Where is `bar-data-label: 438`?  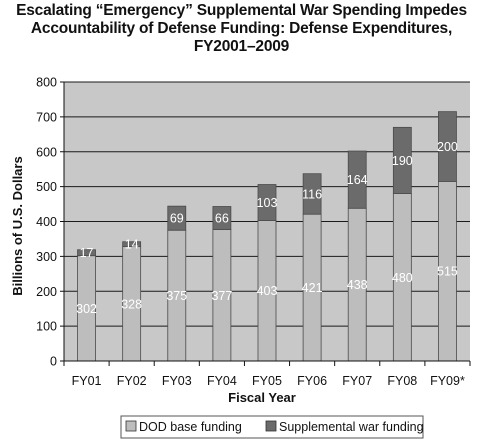
bar-data-label: 438 is located at coordinates (357, 285).